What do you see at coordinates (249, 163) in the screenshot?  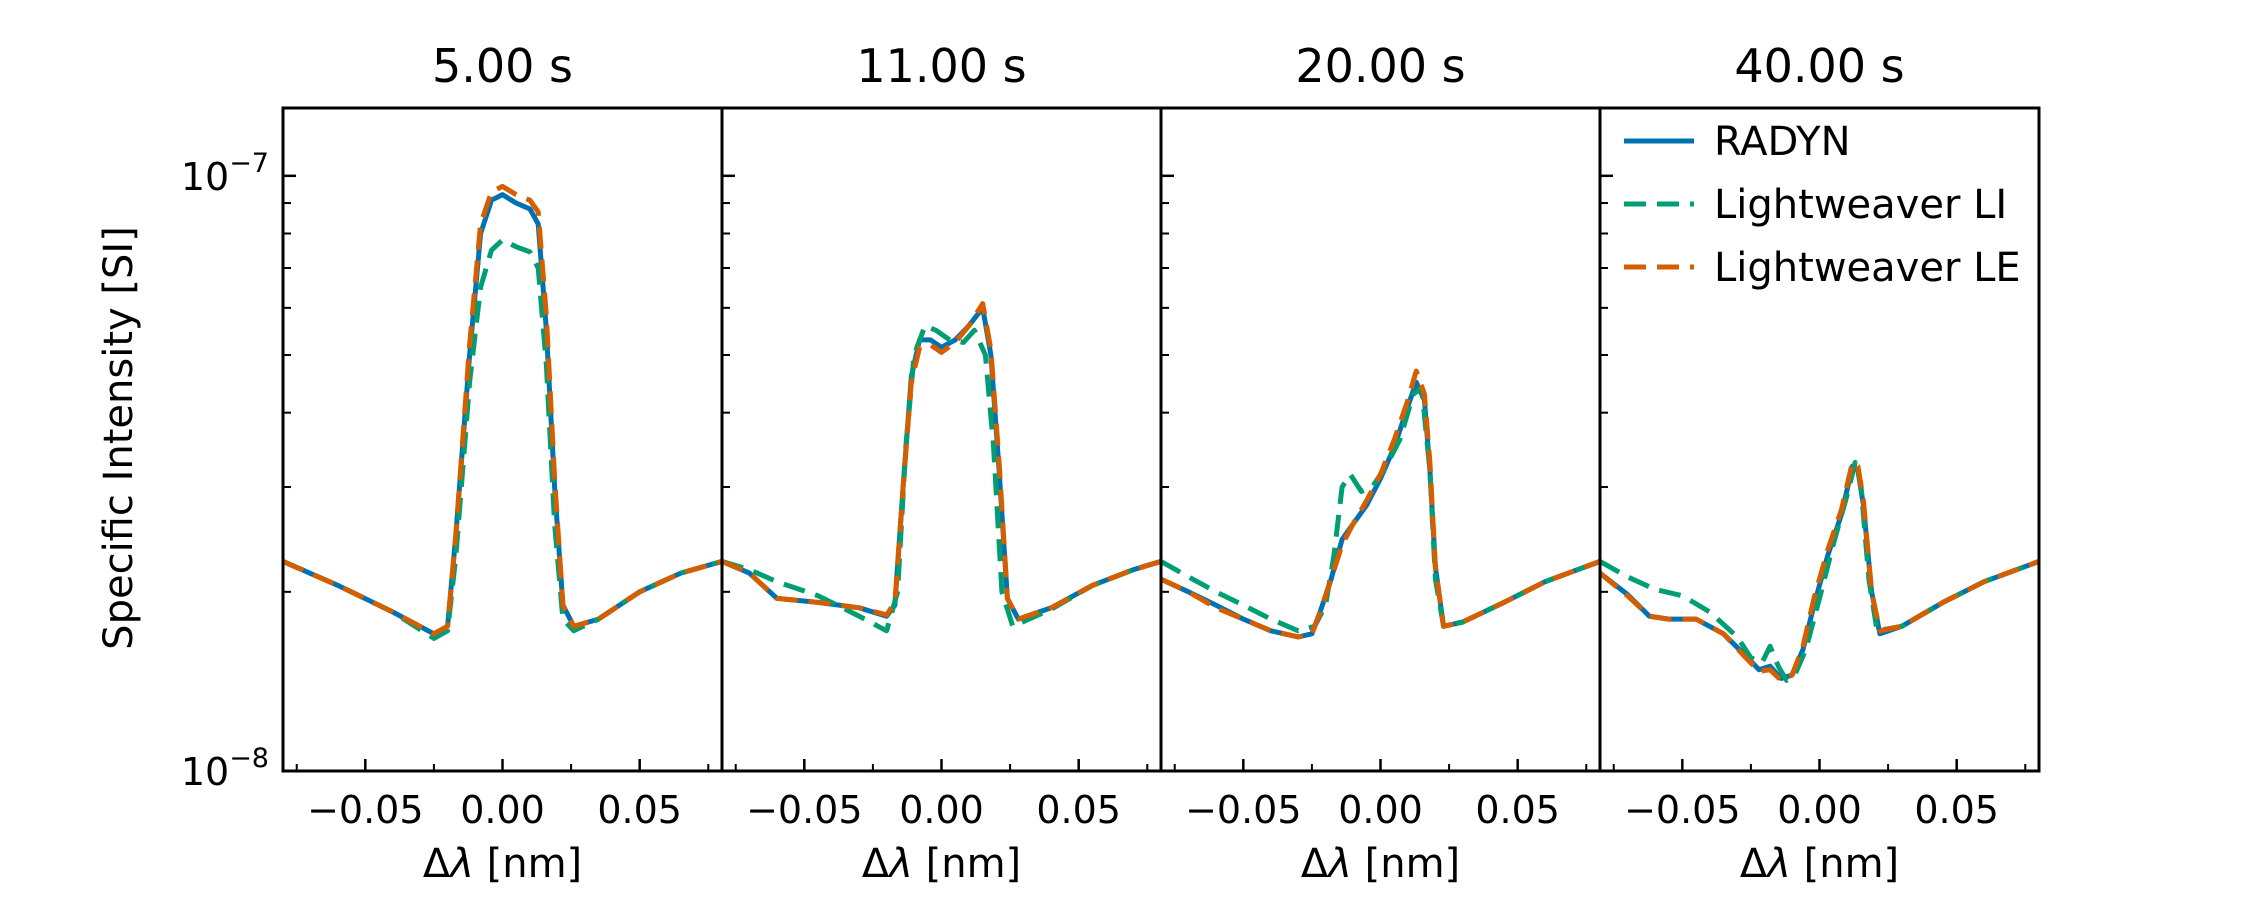 I see `y-tick-exponent: −7` at bounding box center [249, 163].